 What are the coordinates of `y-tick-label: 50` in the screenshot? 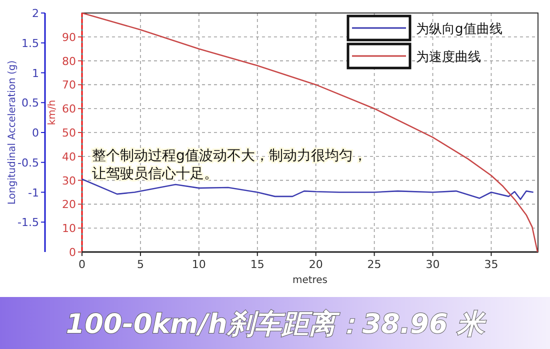 It's located at (69, 133).